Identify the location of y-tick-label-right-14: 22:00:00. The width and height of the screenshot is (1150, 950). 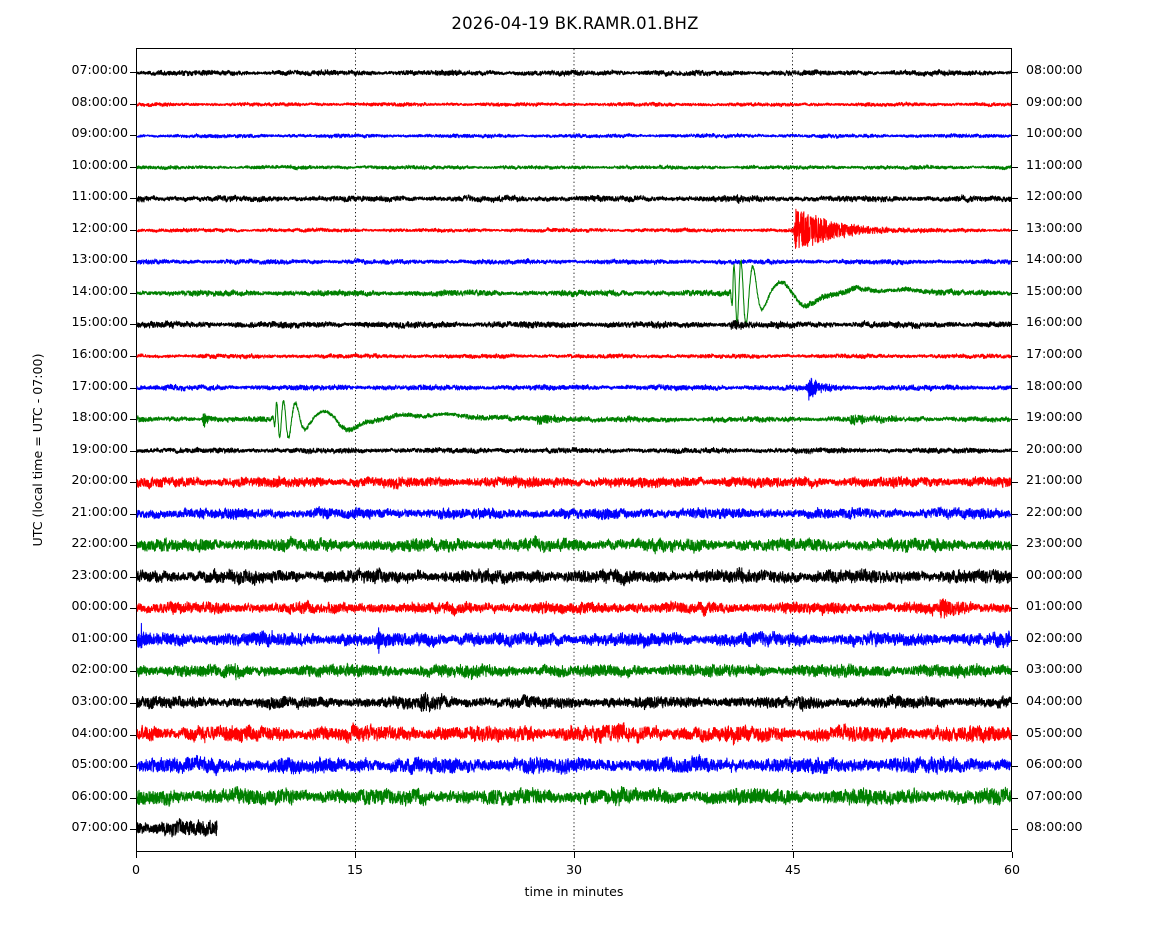
(1054, 511).